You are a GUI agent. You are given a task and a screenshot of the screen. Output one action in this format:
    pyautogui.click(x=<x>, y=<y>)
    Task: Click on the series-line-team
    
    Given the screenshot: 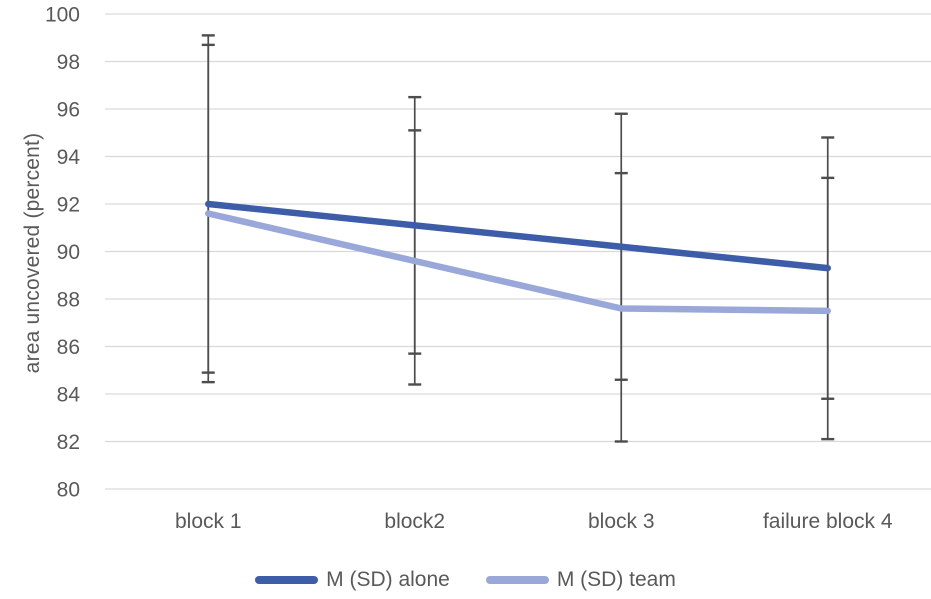 What is the action you would take?
    pyautogui.click(x=518, y=262)
    